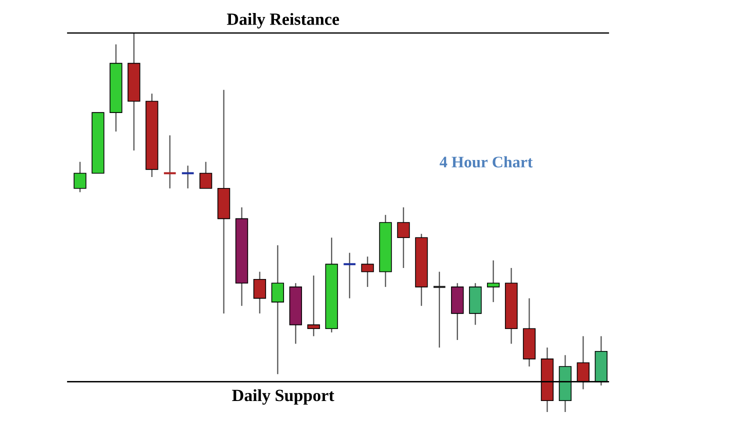  I want to click on ref-line-label: Daily Support, so click(283, 397).